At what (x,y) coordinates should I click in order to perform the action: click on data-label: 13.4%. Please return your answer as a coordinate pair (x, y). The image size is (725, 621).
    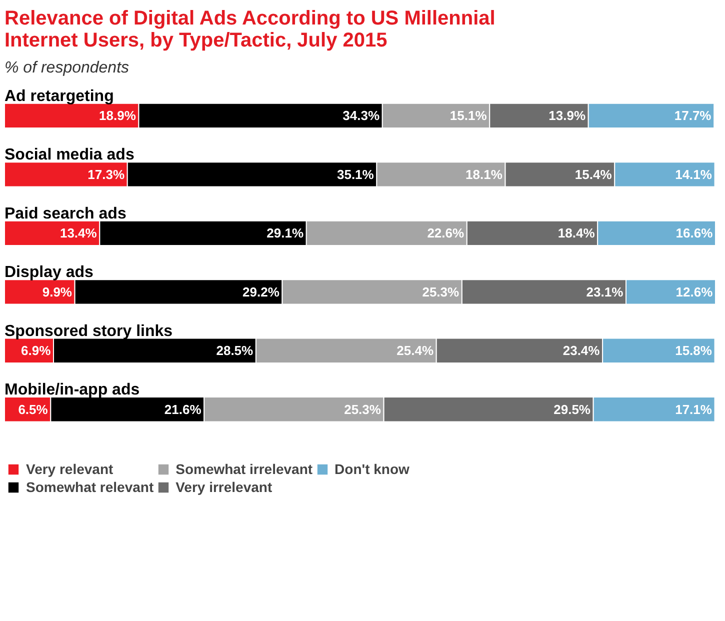
    Looking at the image, I should click on (79, 233).